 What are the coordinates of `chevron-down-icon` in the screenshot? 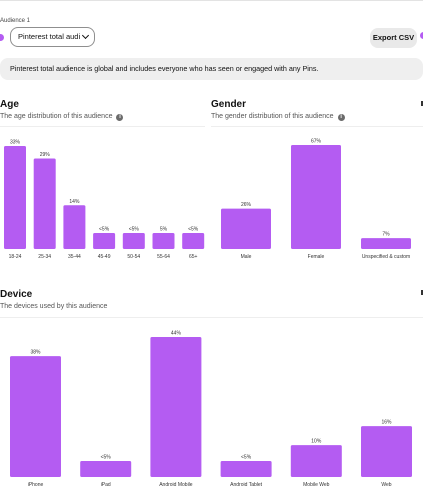 It's located at (85, 35).